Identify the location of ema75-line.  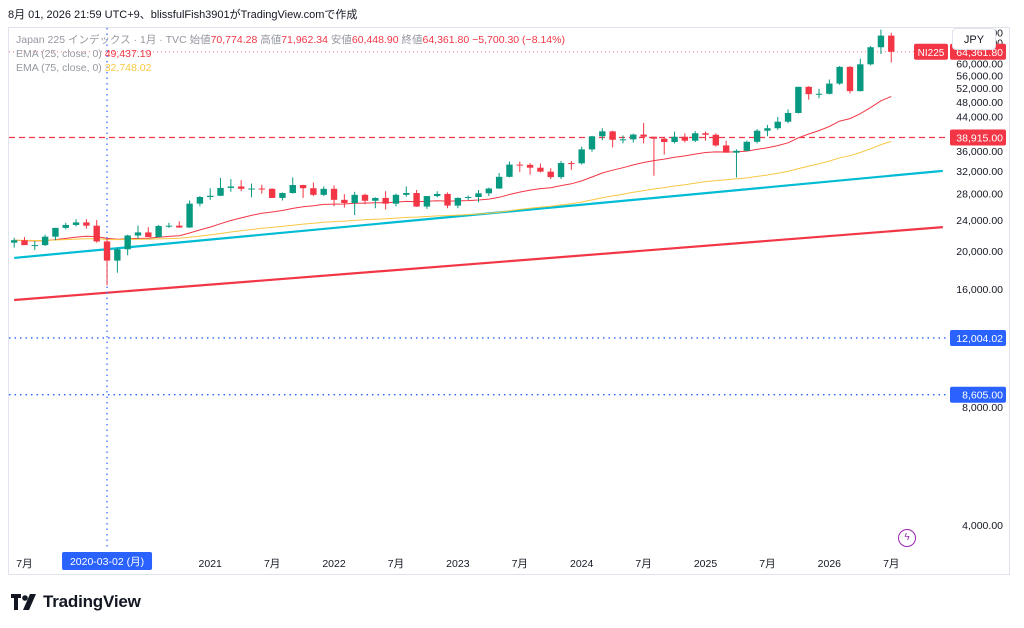
(453, 191).